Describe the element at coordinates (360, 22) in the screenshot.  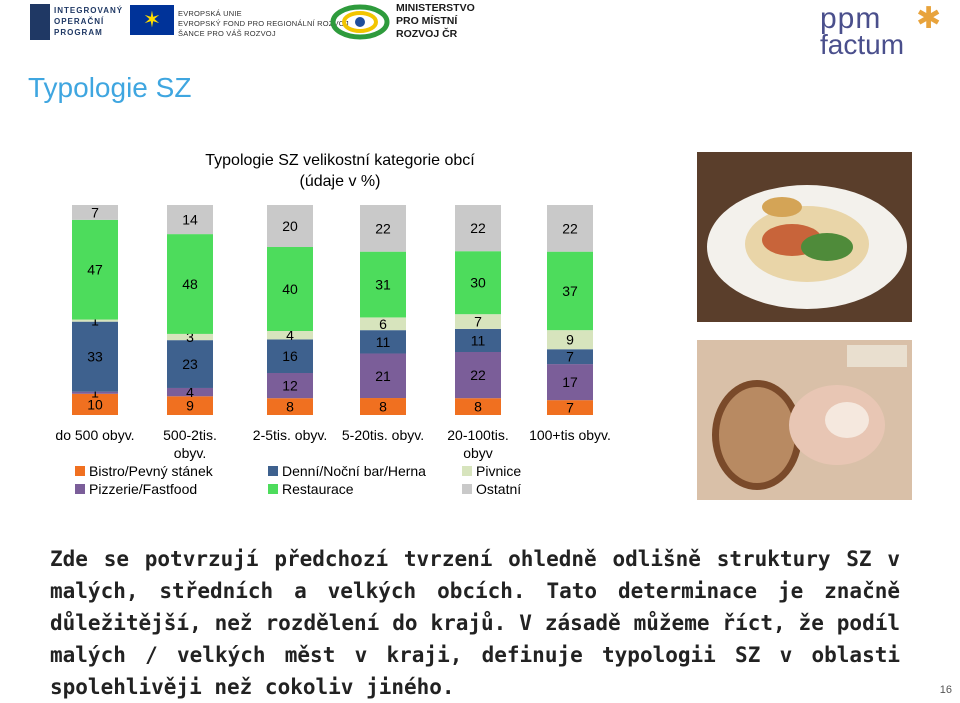
I see `regional-swirl-icon` at that location.